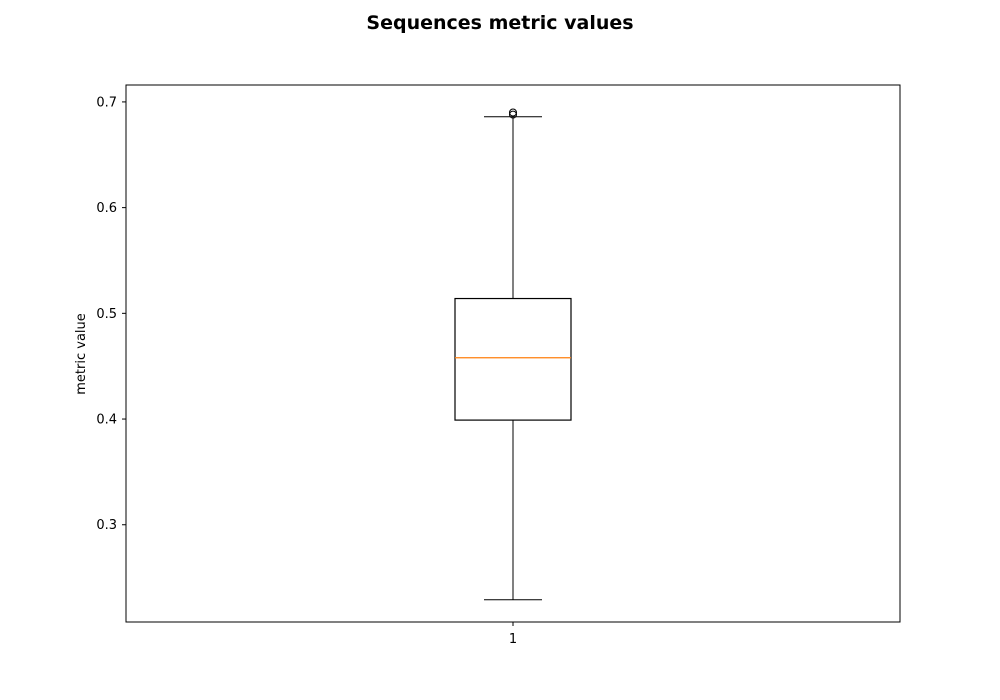  What do you see at coordinates (106, 208) in the screenshot?
I see `y-tick-label: 0.6` at bounding box center [106, 208].